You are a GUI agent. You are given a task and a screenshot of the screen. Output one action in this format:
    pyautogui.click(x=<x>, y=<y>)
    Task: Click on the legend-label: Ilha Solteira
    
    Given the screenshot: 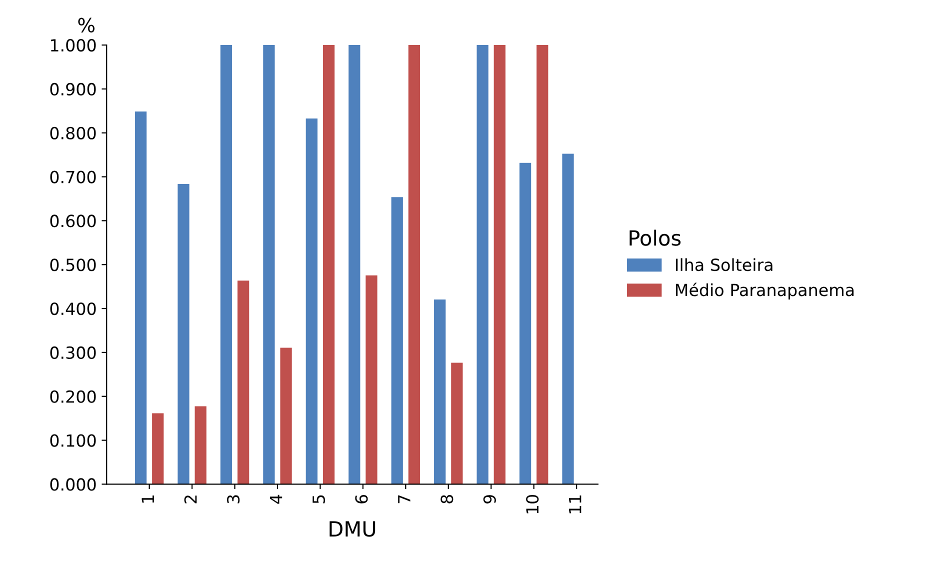 What is the action you would take?
    pyautogui.click(x=724, y=265)
    